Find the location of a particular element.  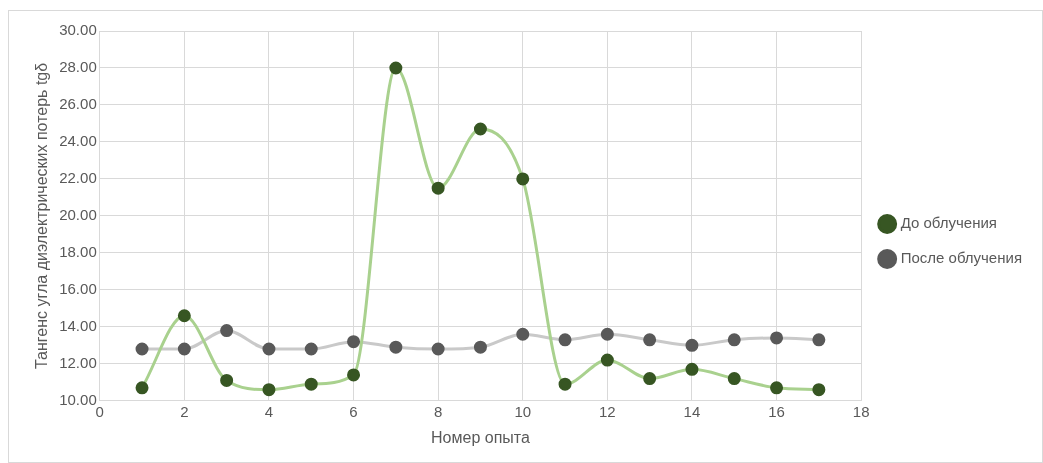

y-tick-label: 18.00 is located at coordinates (78, 252).